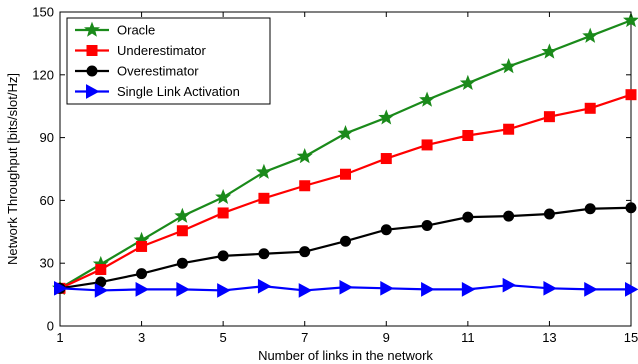 The width and height of the screenshot is (638, 364). What do you see at coordinates (59, 337) in the screenshot?
I see `x-tick-label: 1` at bounding box center [59, 337].